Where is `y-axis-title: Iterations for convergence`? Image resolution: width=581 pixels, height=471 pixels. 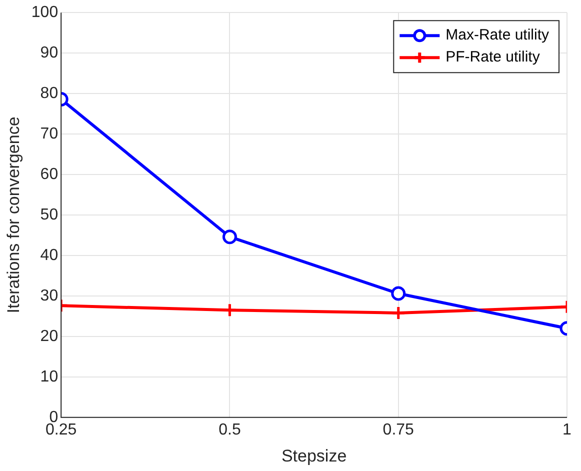
y-axis-title: Iterations for convergence is located at coordinates (13, 215).